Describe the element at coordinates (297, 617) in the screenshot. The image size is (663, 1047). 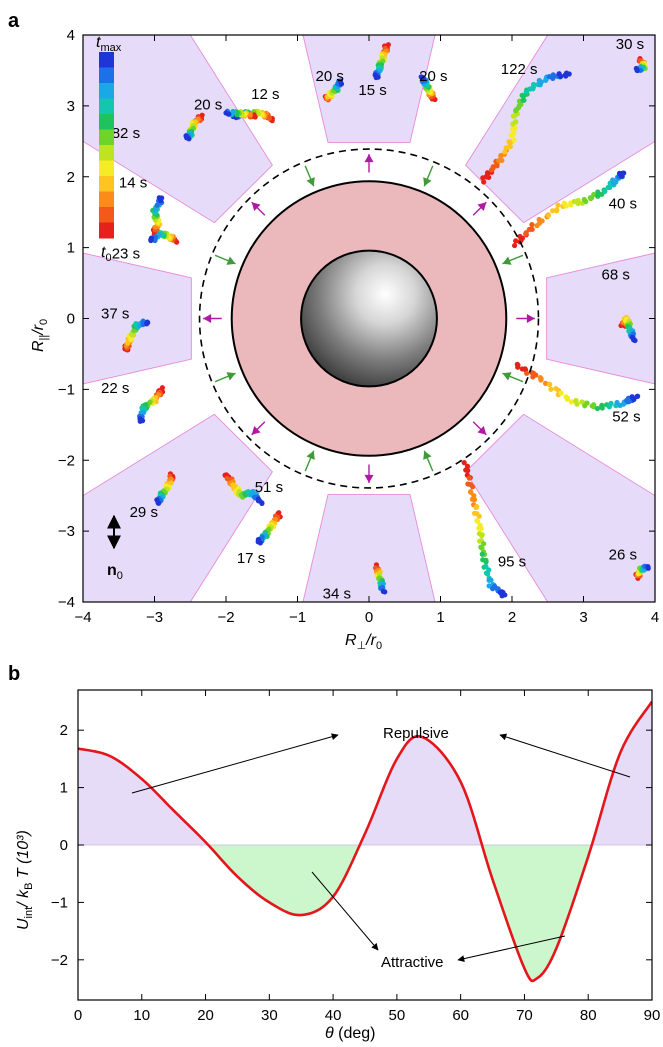
I see `x-tick-label: −1` at that location.